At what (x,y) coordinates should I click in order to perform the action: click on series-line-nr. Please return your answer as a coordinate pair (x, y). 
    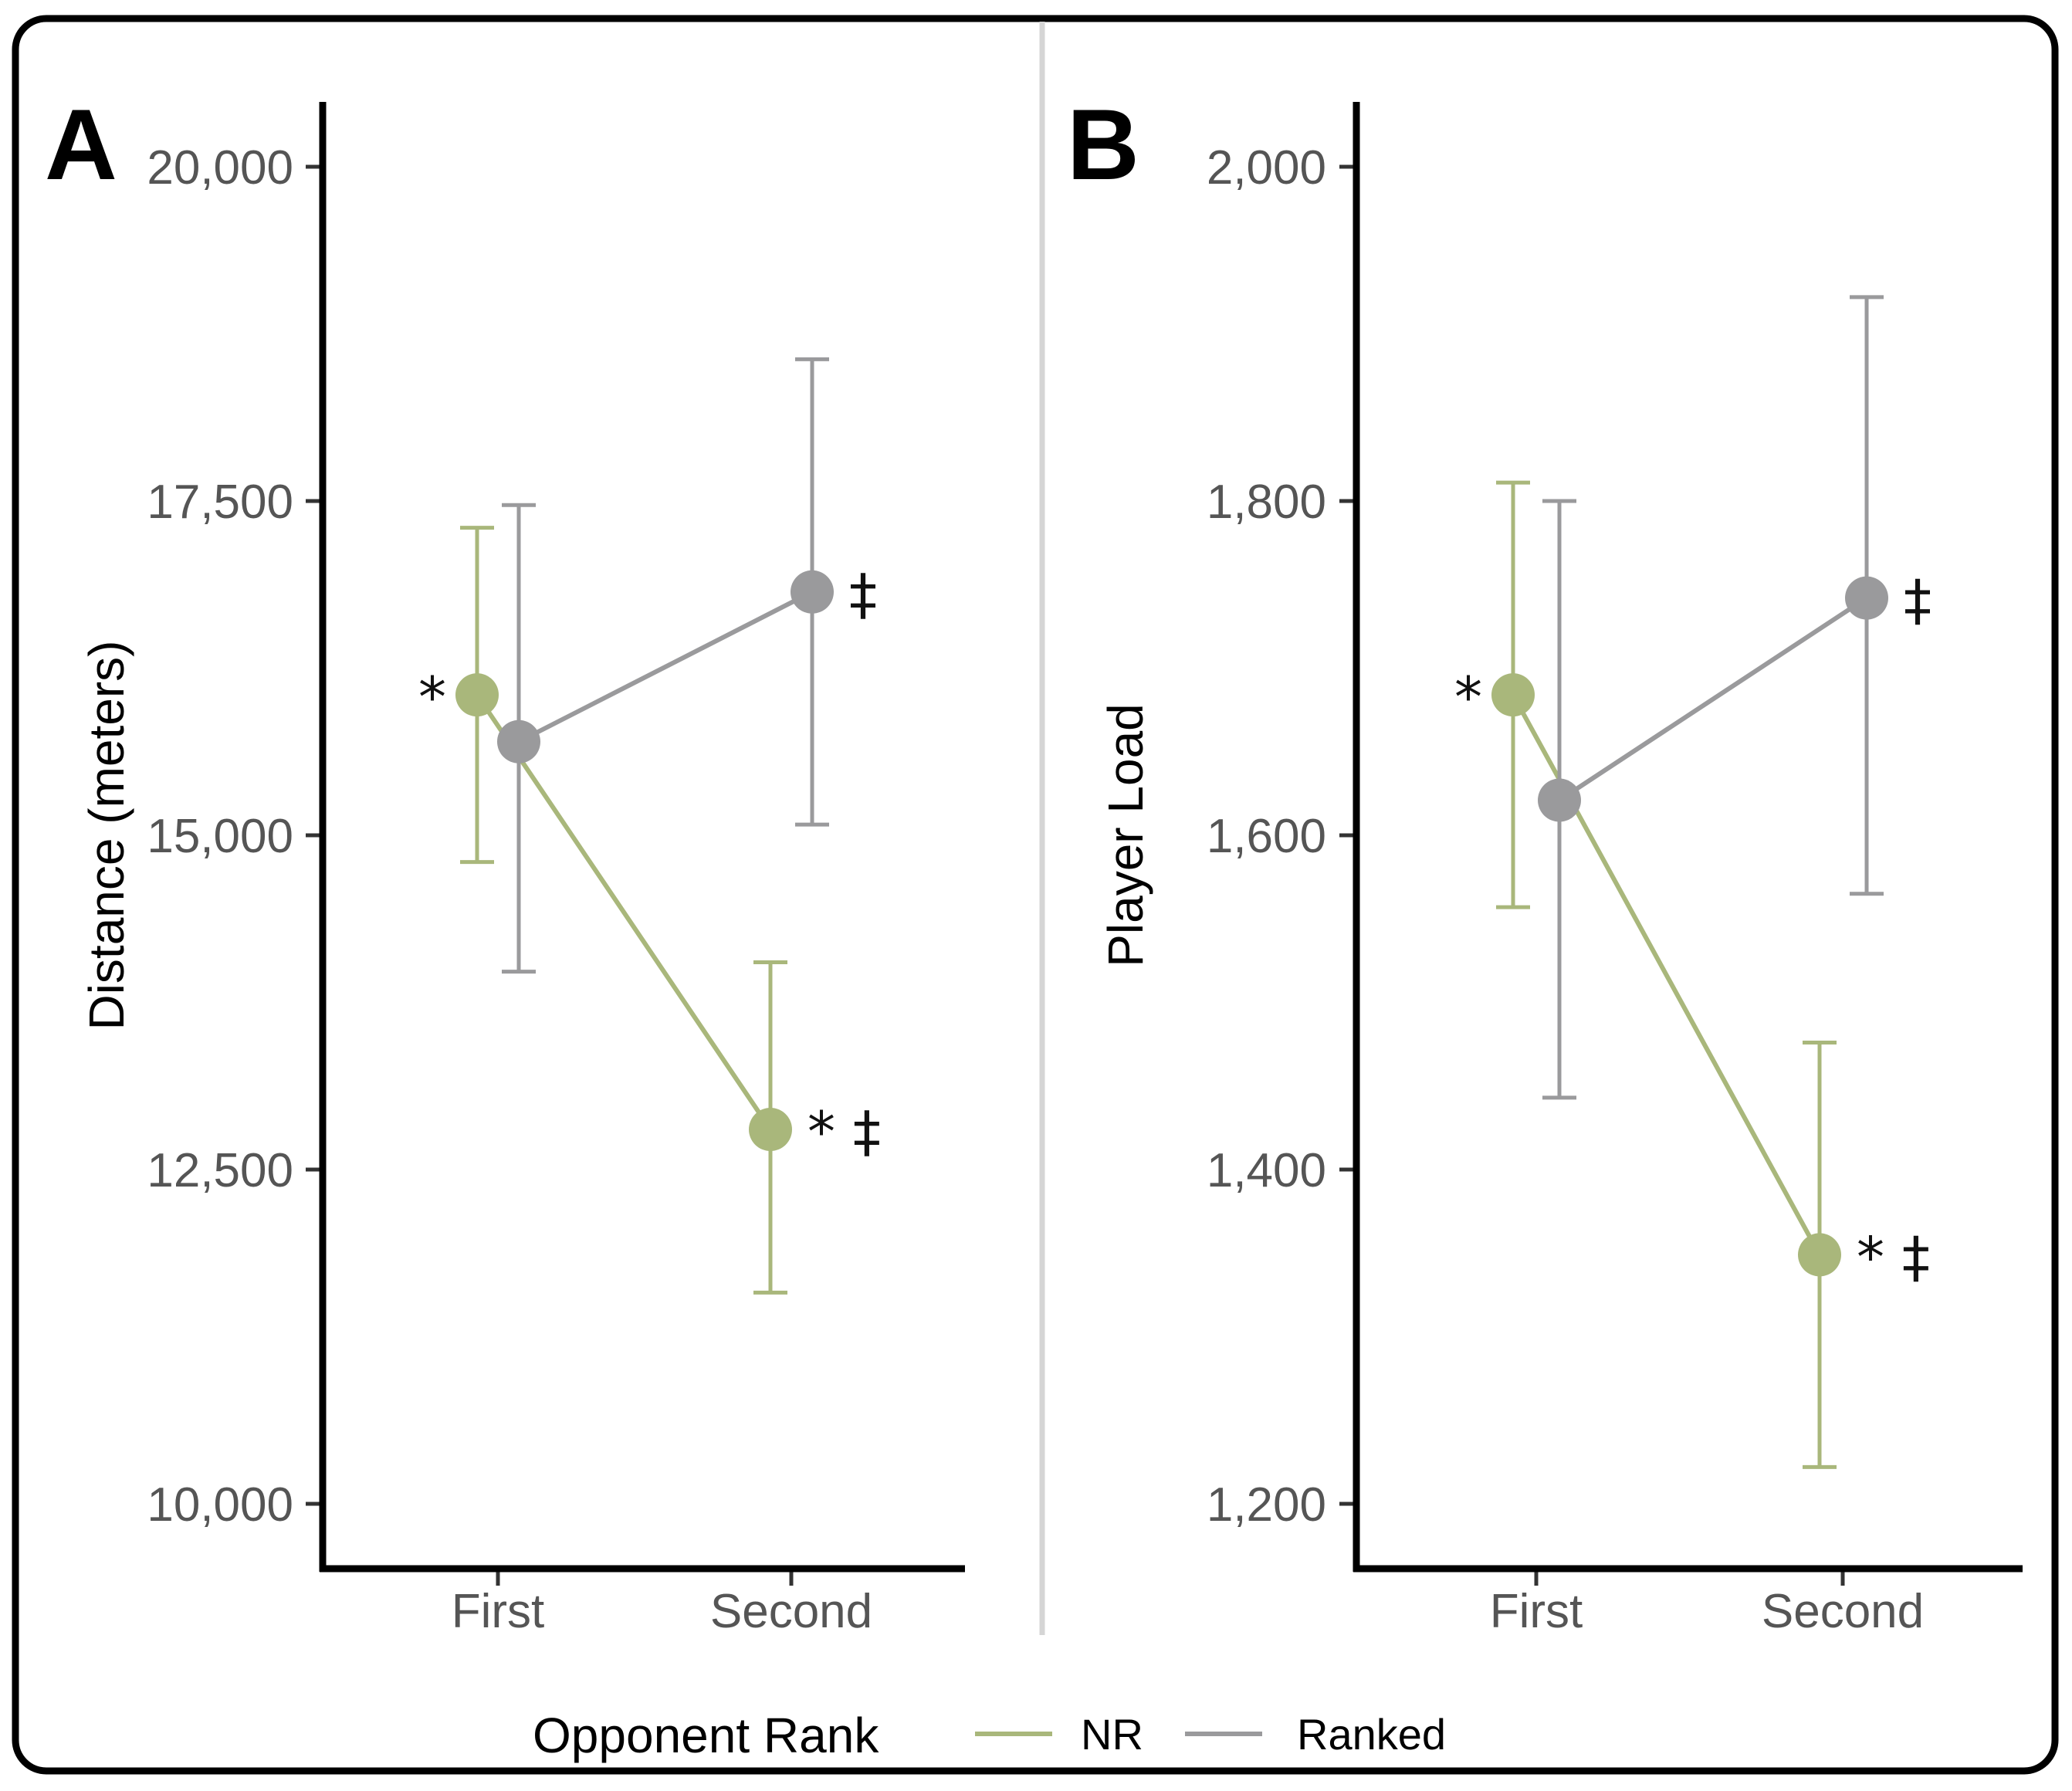
    Looking at the image, I should click on (624, 912).